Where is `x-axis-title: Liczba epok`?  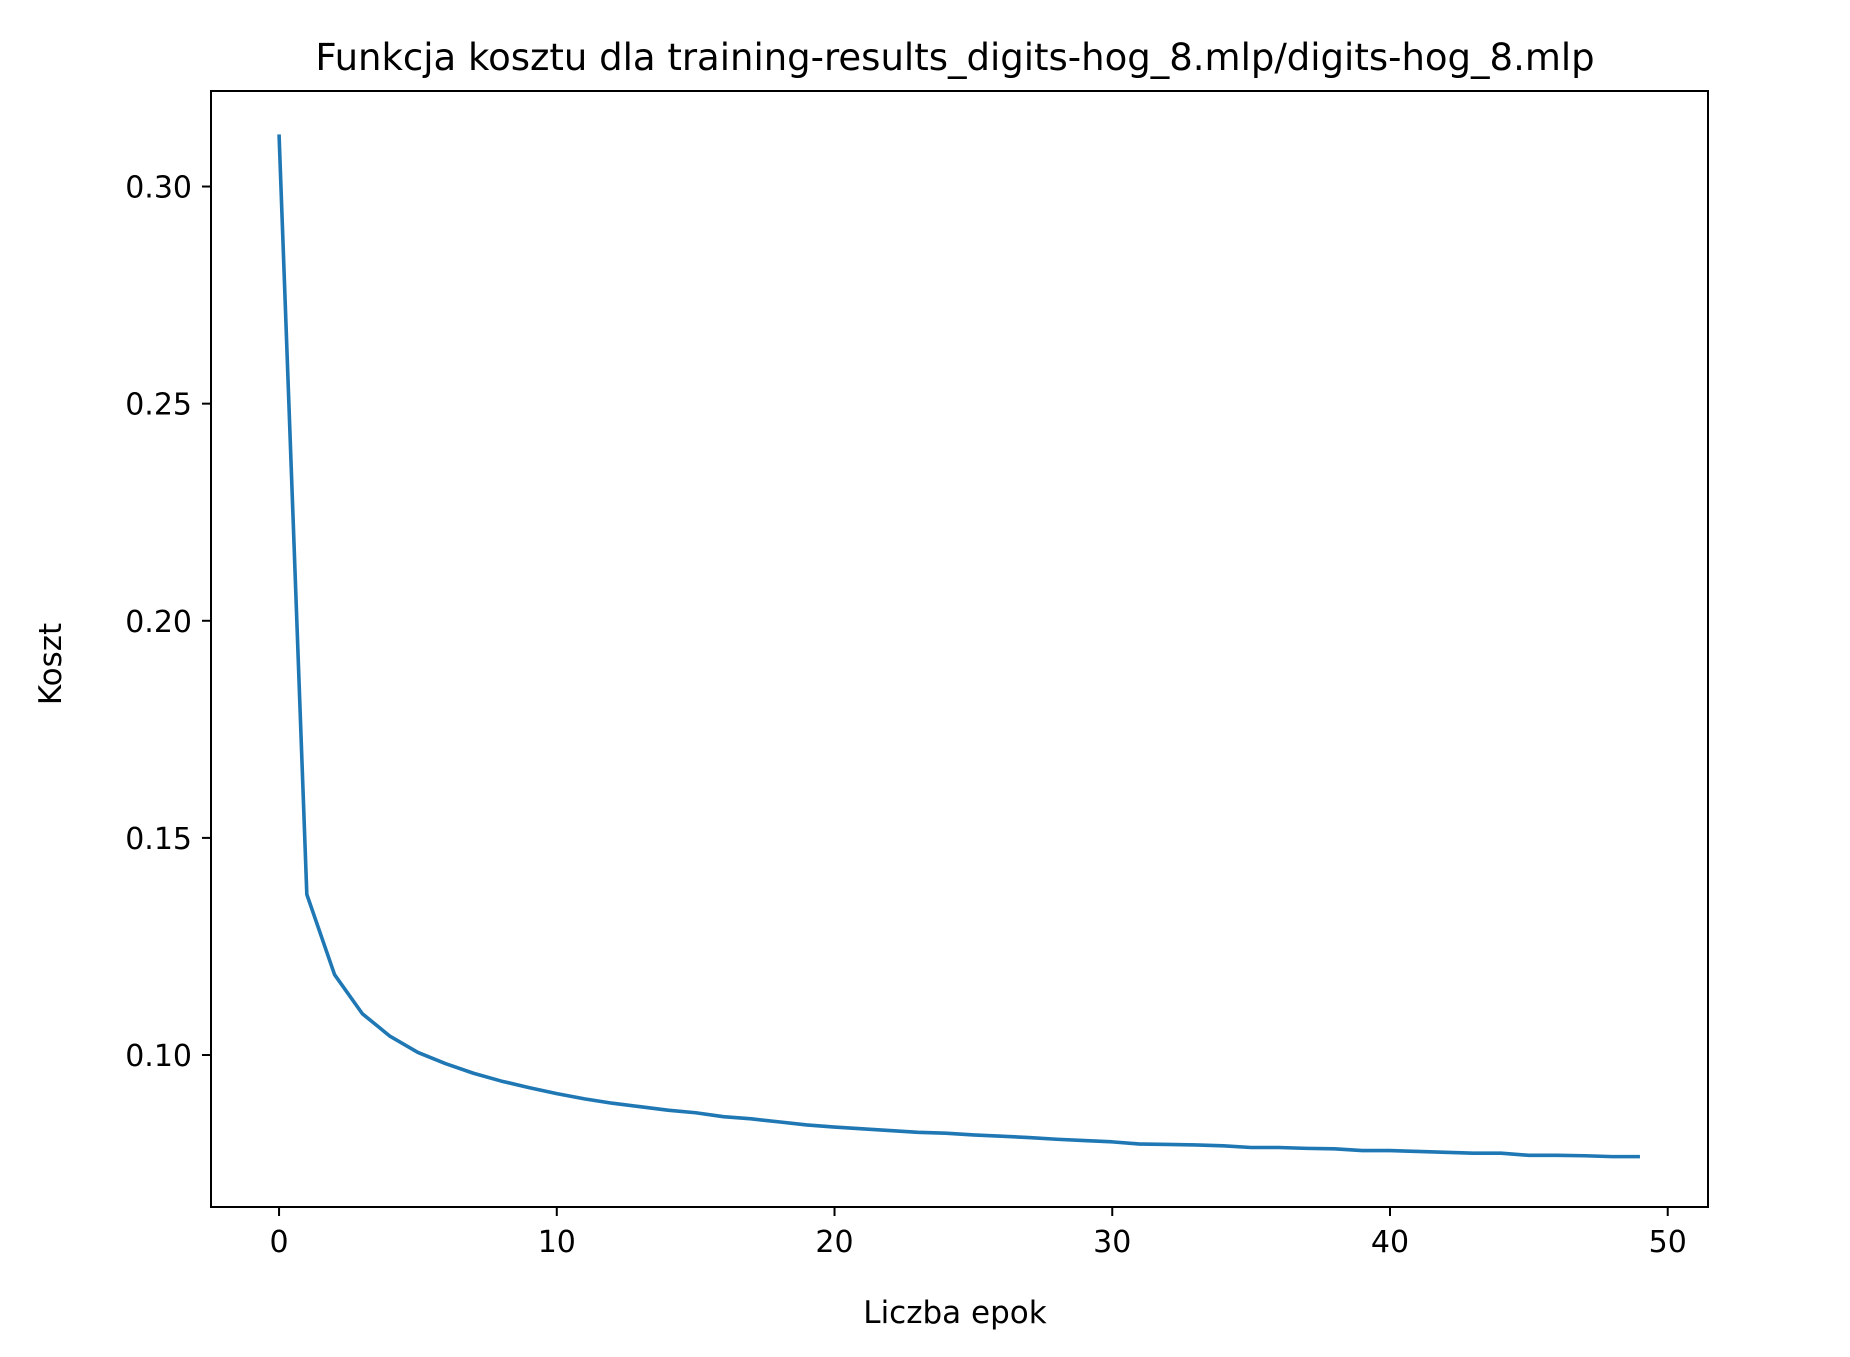 x-axis-title: Liczba epok is located at coordinates (954, 1313).